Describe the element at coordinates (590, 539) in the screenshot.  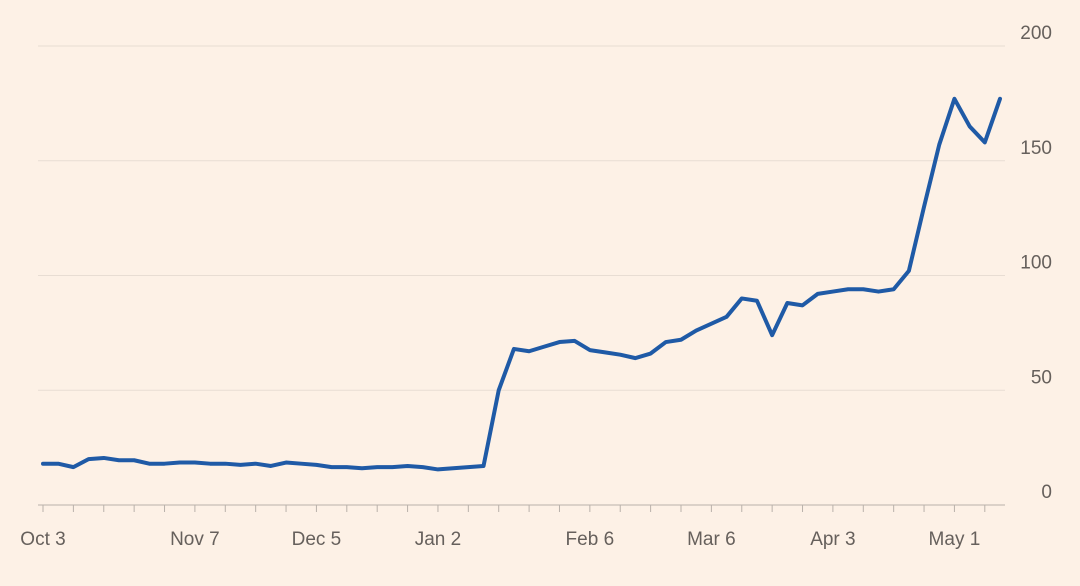
I see `x-tick-label: Feb 6` at that location.